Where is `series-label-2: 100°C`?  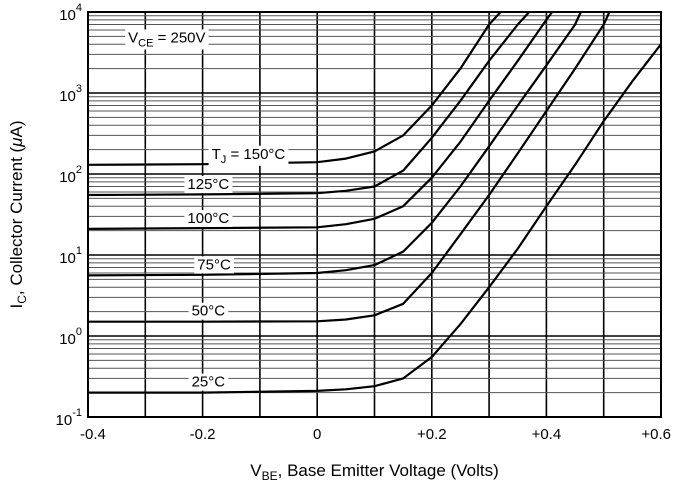
series-label-2: 100°C is located at coordinates (208, 218).